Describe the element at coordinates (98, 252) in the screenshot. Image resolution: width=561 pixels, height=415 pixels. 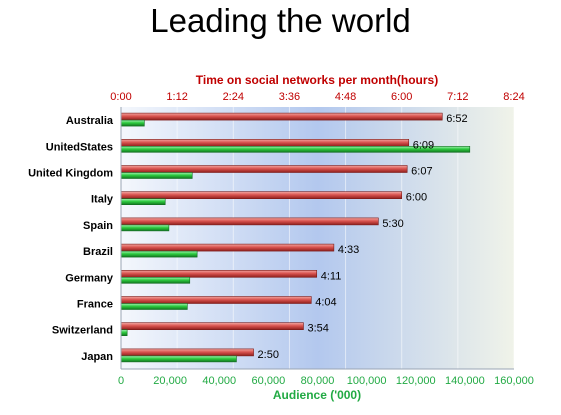
I see `category-label: Brazil` at that location.